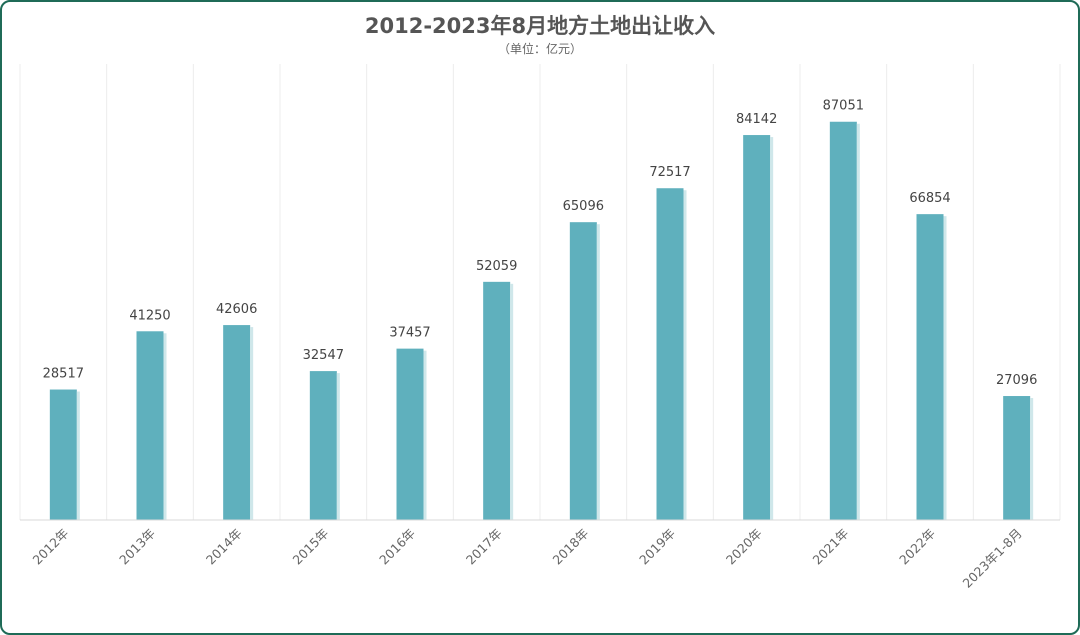  What do you see at coordinates (397, 547) in the screenshot?
I see `x-tick-label: 2016年` at bounding box center [397, 547].